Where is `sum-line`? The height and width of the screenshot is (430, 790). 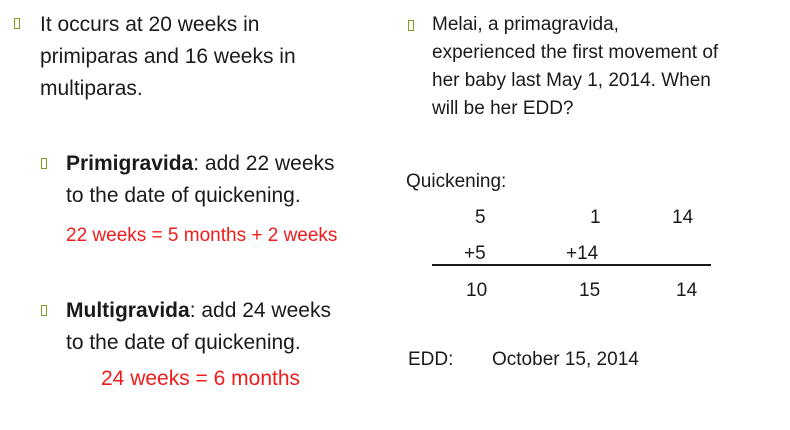 sum-line is located at coordinates (571, 265).